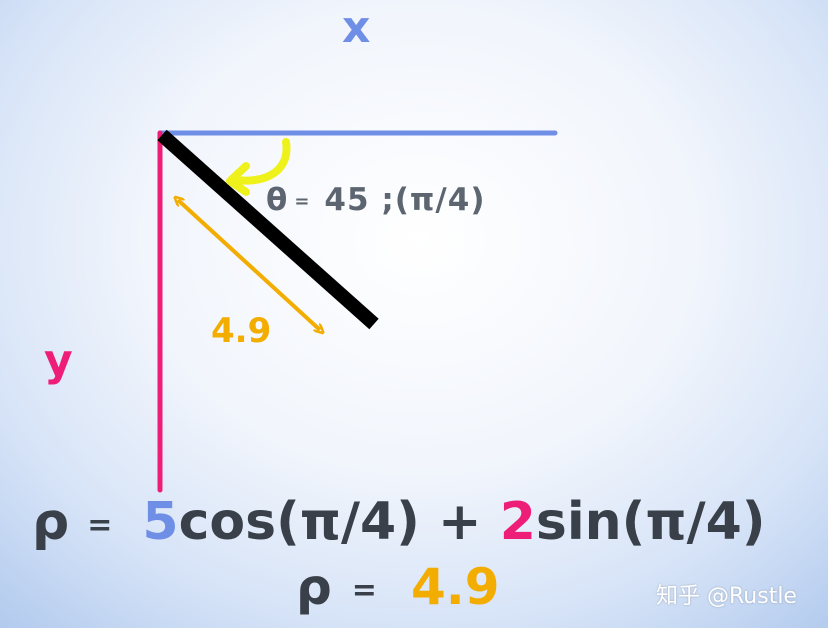  What do you see at coordinates (650, 522) in the screenshot?
I see `sin-term: sin(π/4)` at bounding box center [650, 522].